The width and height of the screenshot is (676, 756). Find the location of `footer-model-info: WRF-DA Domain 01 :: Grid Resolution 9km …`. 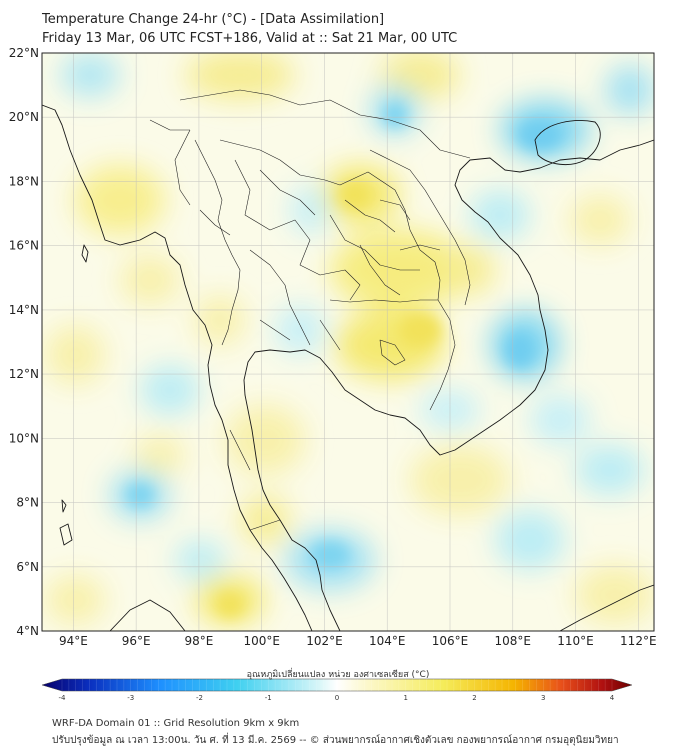

footer-model-info: WRF-DA Domain 01 :: Grid Resolution 9km … is located at coordinates (176, 723).